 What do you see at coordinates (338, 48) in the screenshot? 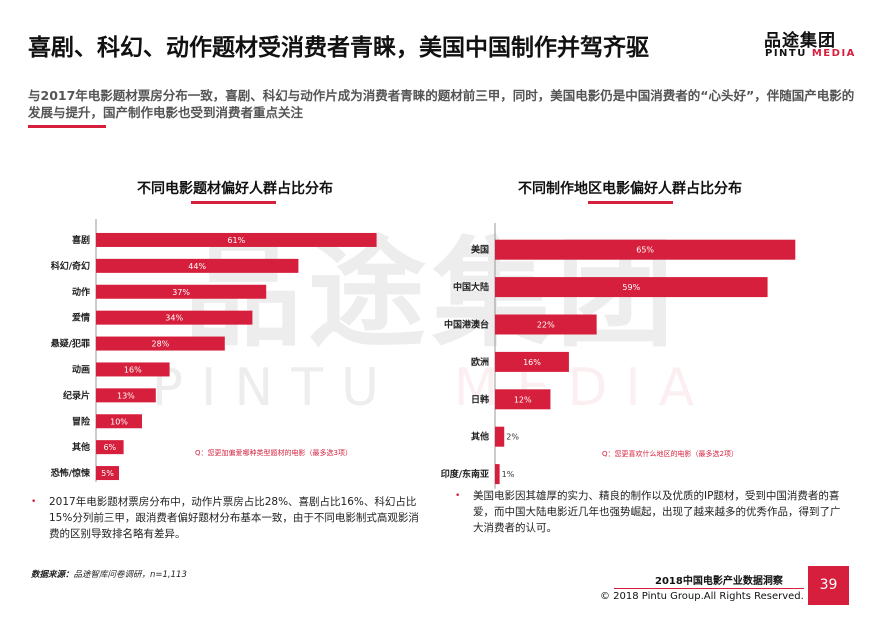
I see `page-title: 喜剧、科幻、动作题材受消费者青睐，美国中国制作并驾齐驱` at bounding box center [338, 48].